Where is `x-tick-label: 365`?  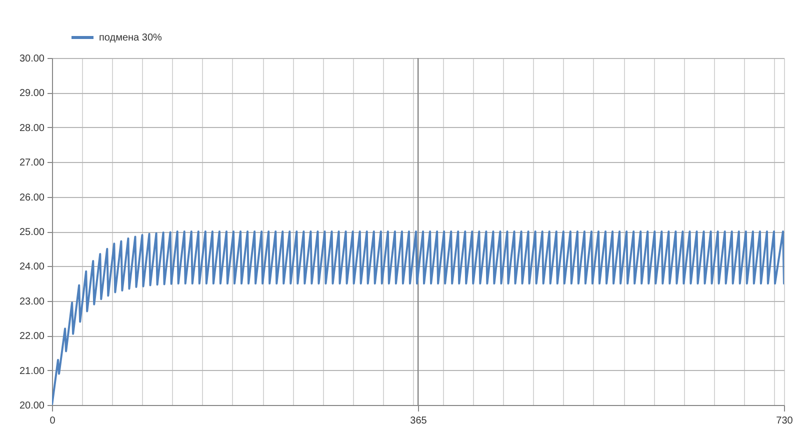 x-tick-label: 365 is located at coordinates (419, 421).